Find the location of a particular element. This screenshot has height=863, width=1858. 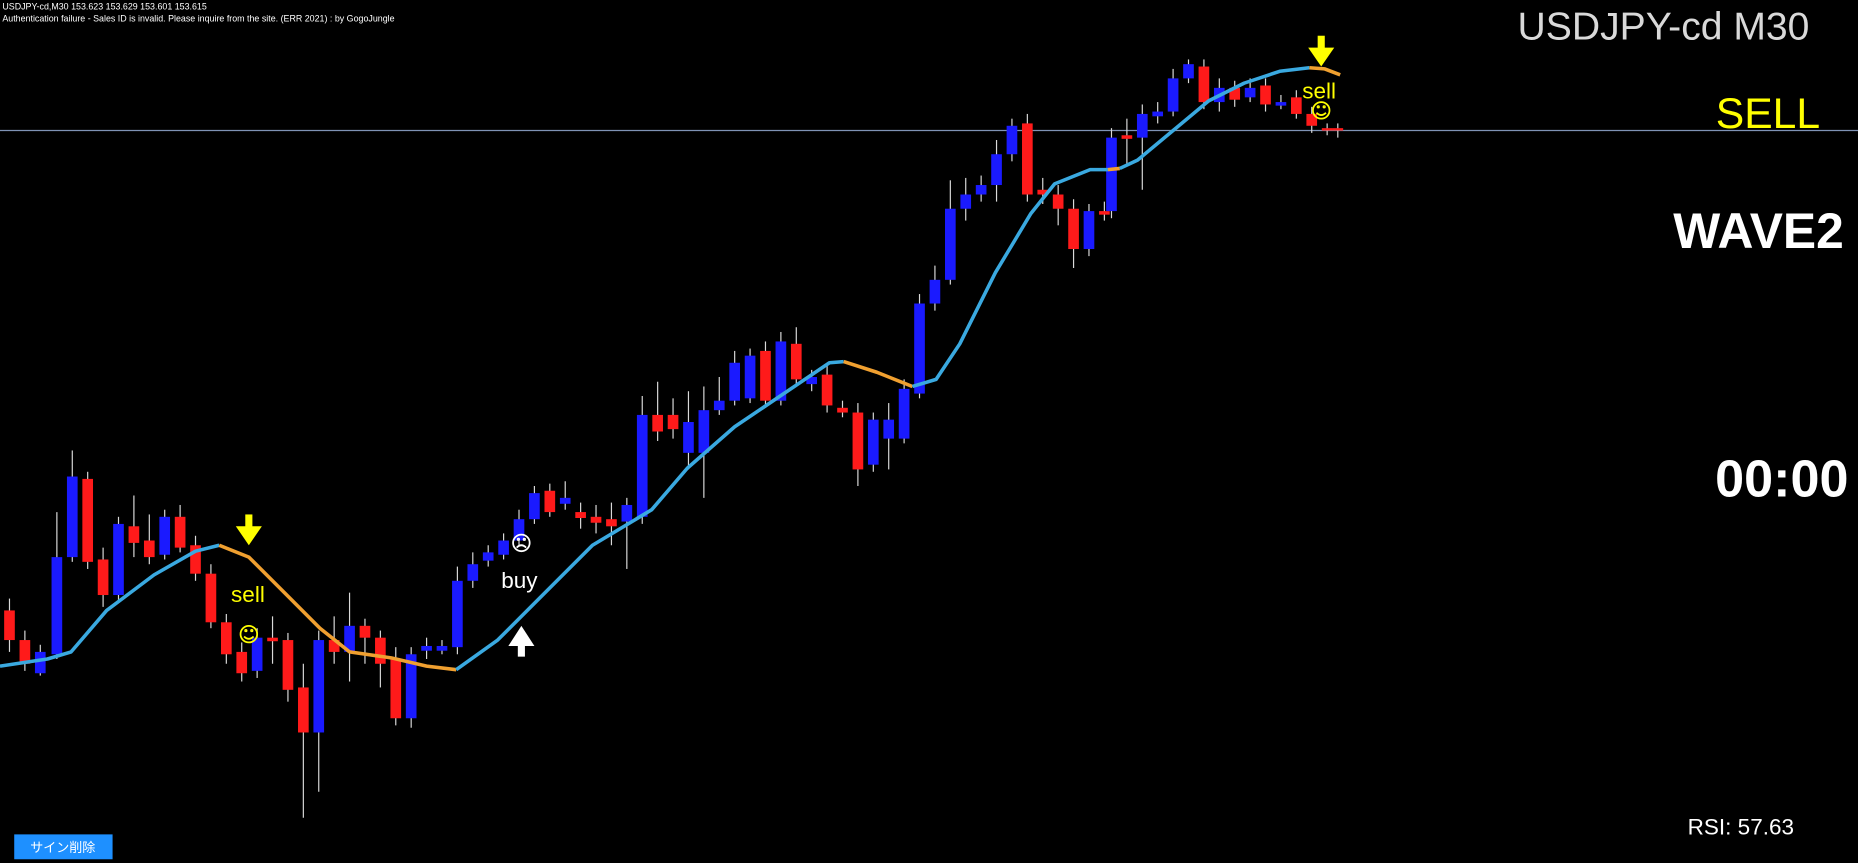

wave: WAVE2 is located at coordinates (1758, 231).